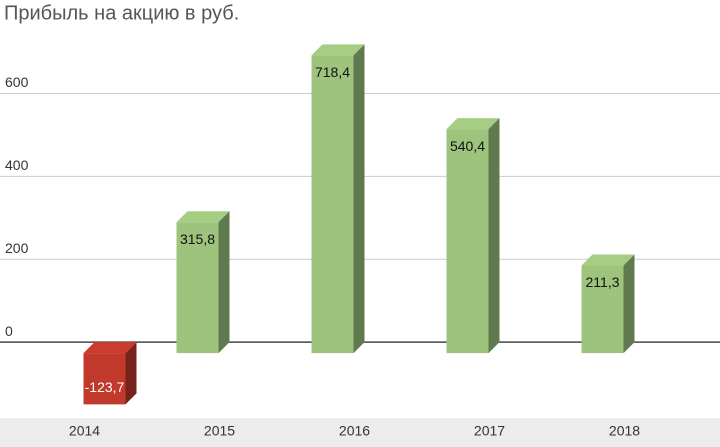  I want to click on value-label: 315,8, so click(197, 239).